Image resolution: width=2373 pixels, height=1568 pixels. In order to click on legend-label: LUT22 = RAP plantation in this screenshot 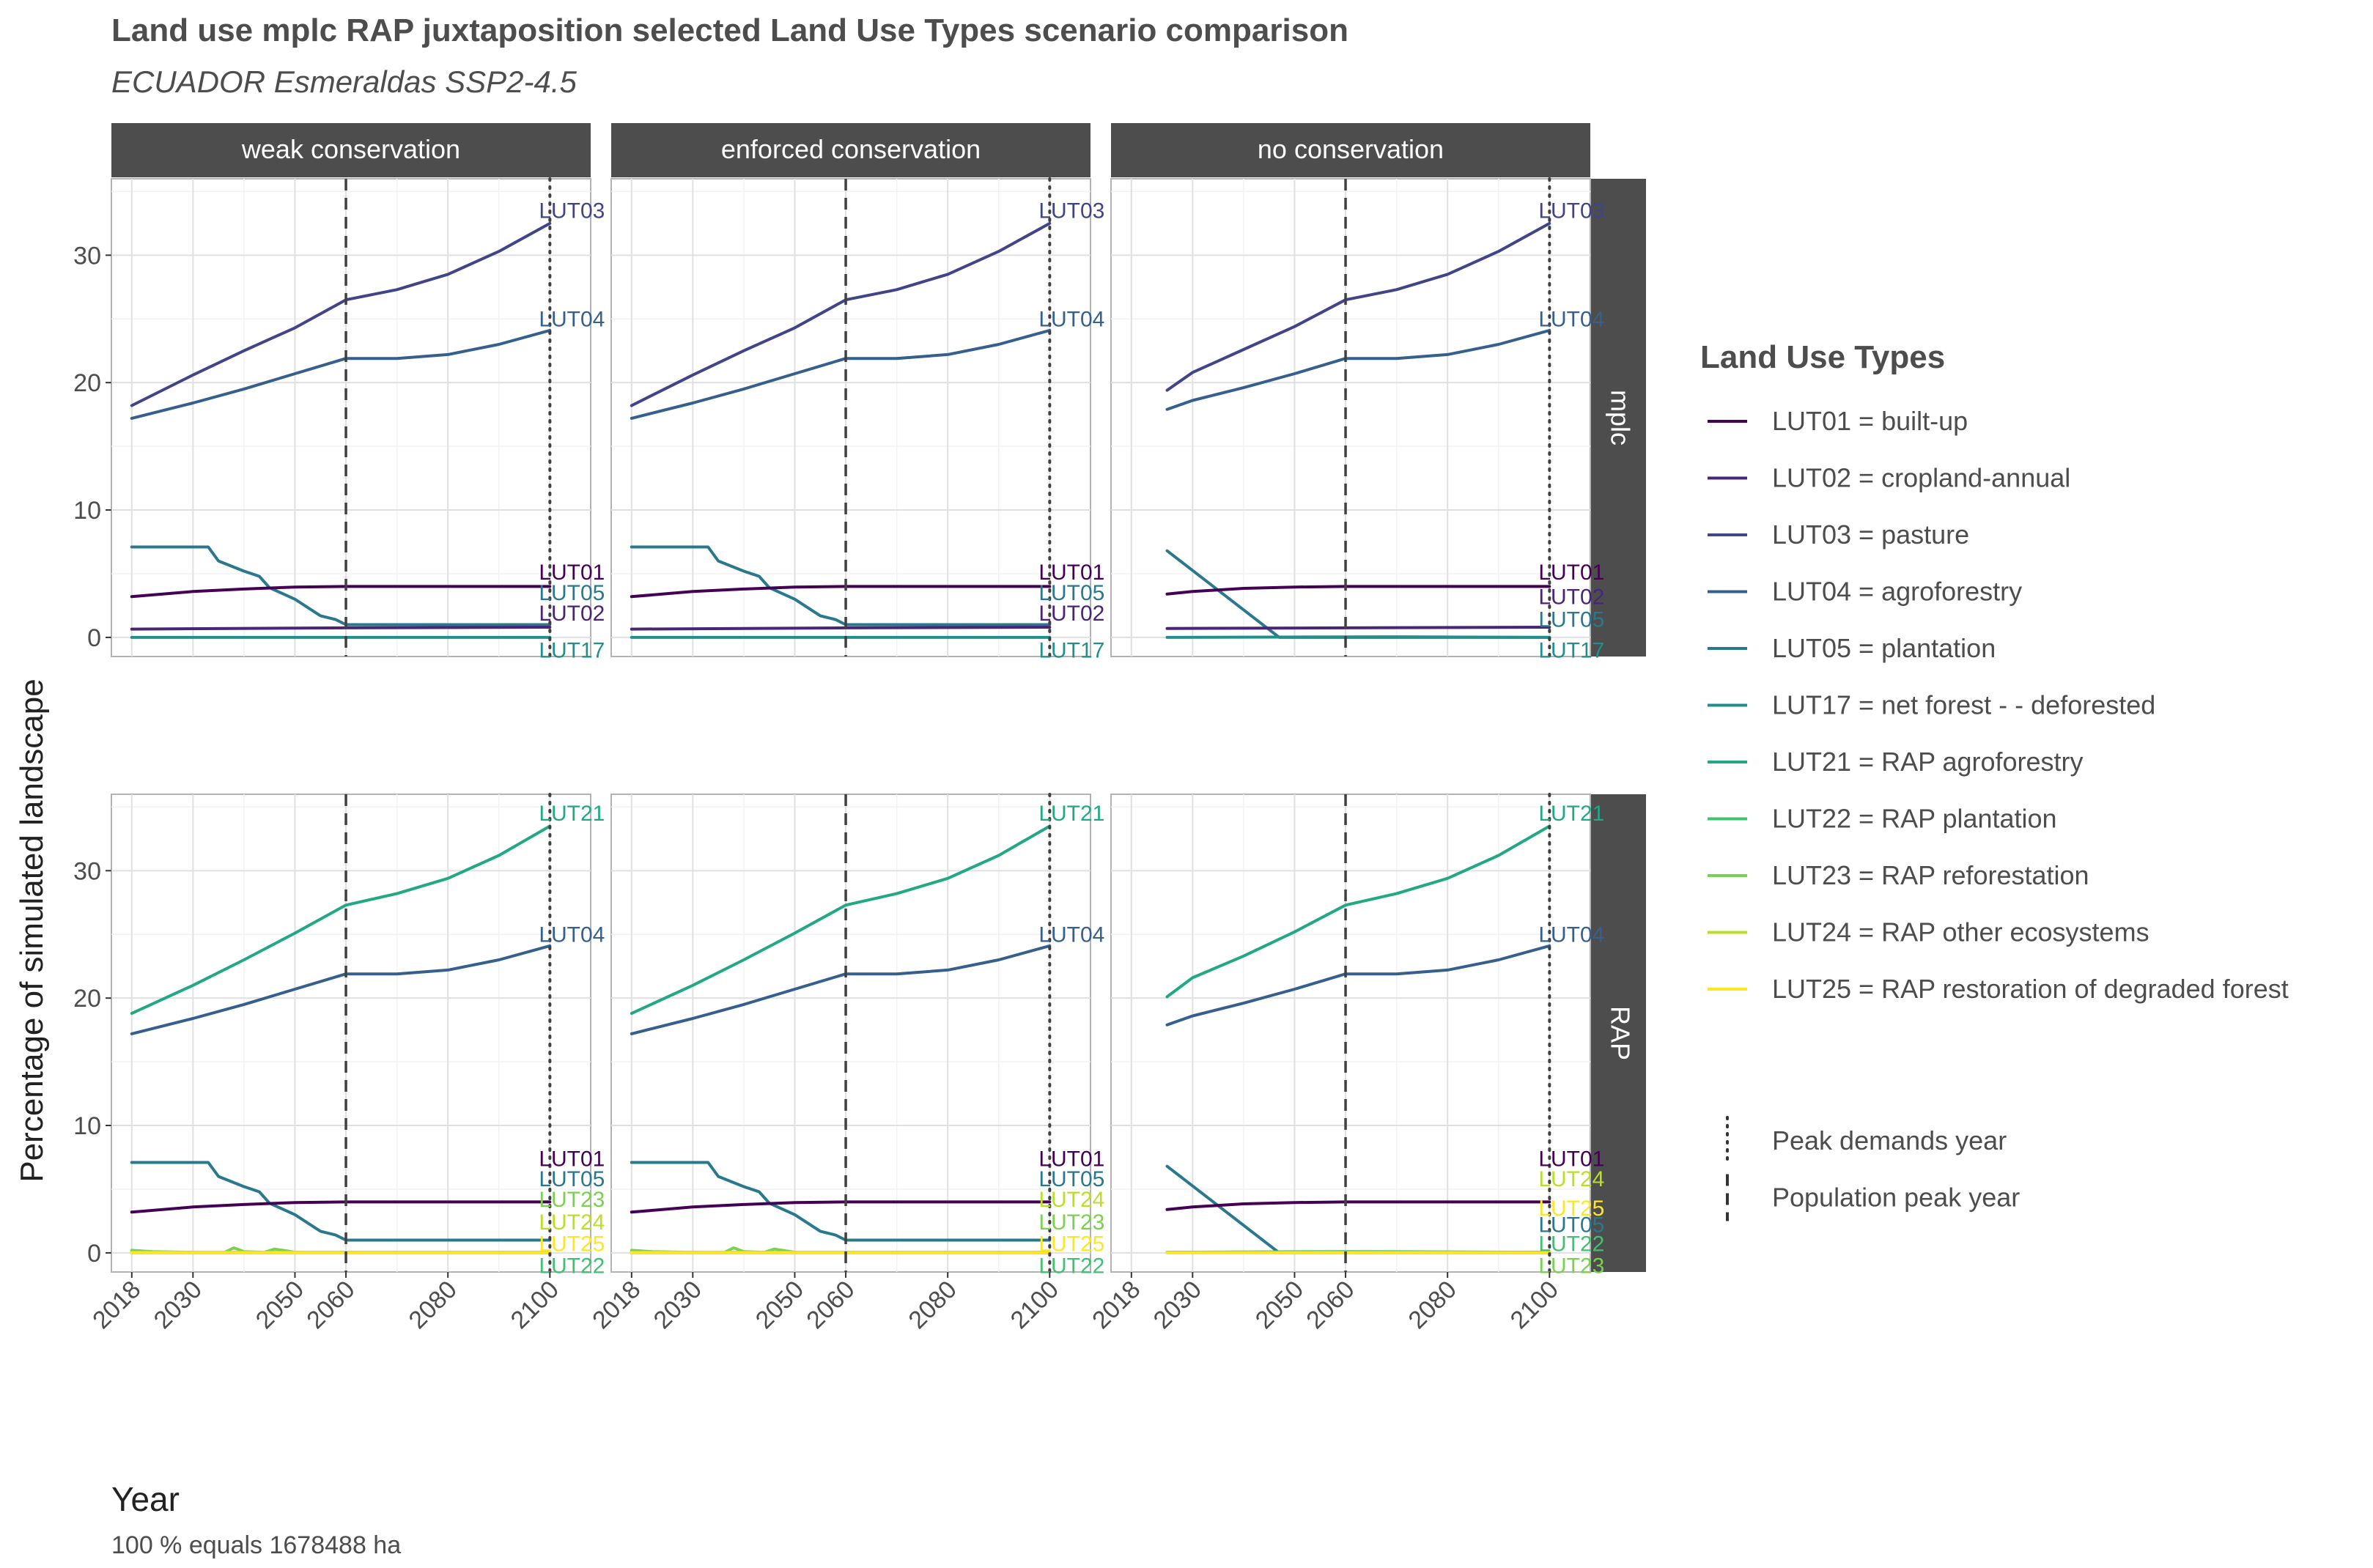, I will do `click(1914, 819)`.